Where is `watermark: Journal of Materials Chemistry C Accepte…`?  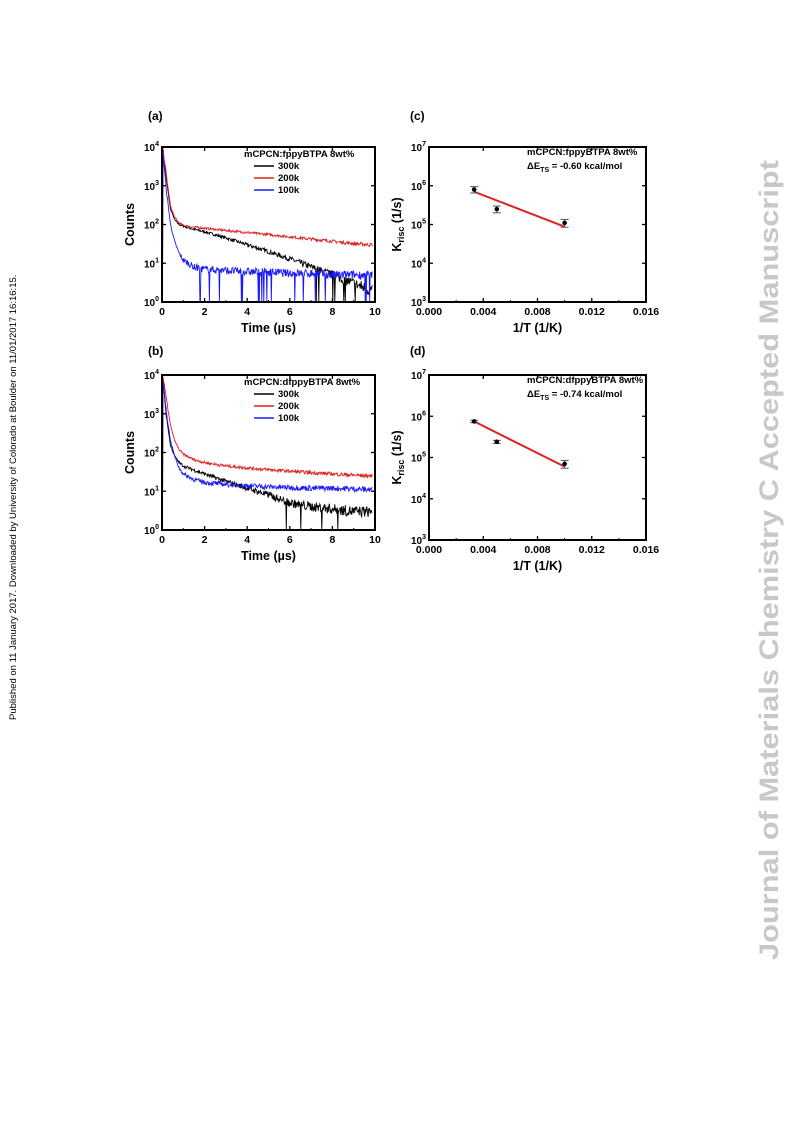
watermark: Journal of Materials Chemistry C Accepte… is located at coordinates (769, 560).